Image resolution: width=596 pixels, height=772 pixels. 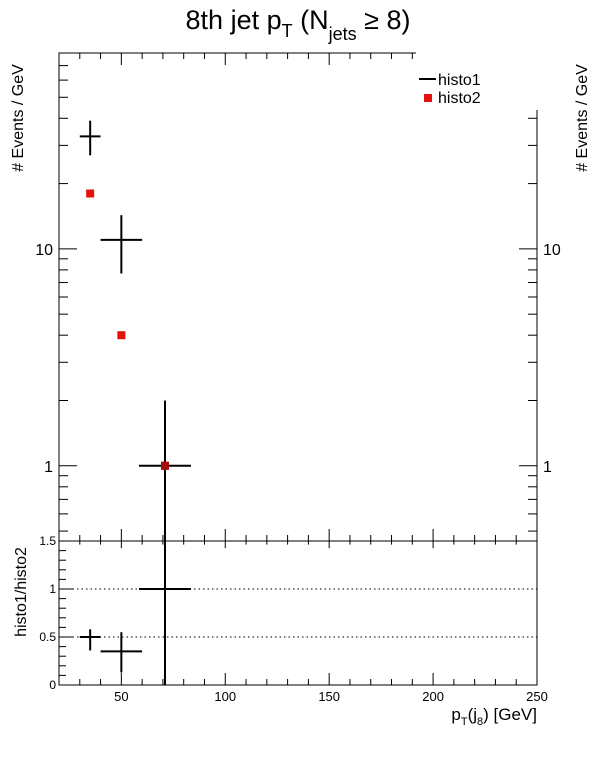 I want to click on ratio-y-tick-label: 1.5, so click(x=47, y=541).